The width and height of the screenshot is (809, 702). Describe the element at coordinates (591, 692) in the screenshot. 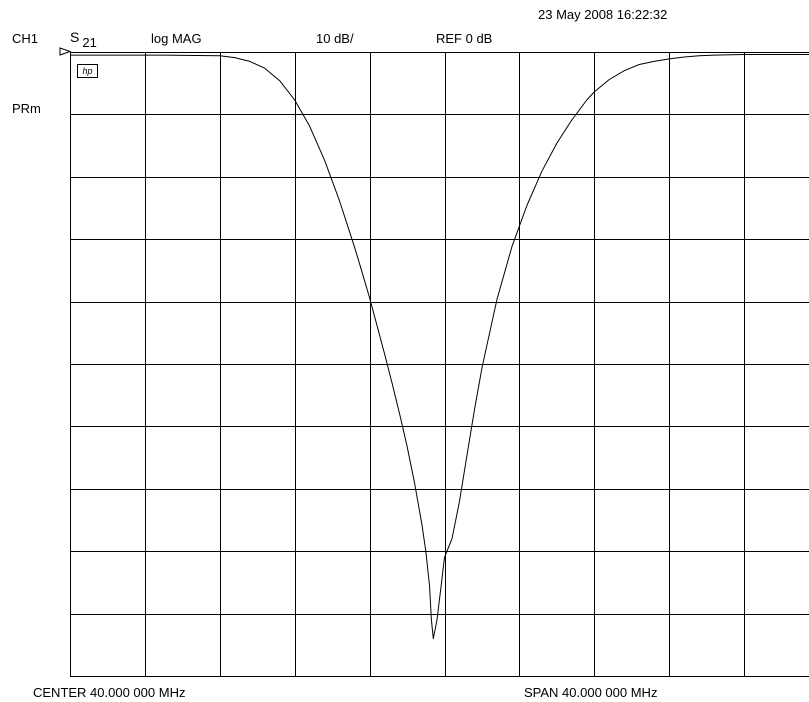

I see `span-label: SPAN 40.000 000 MHz` at that location.